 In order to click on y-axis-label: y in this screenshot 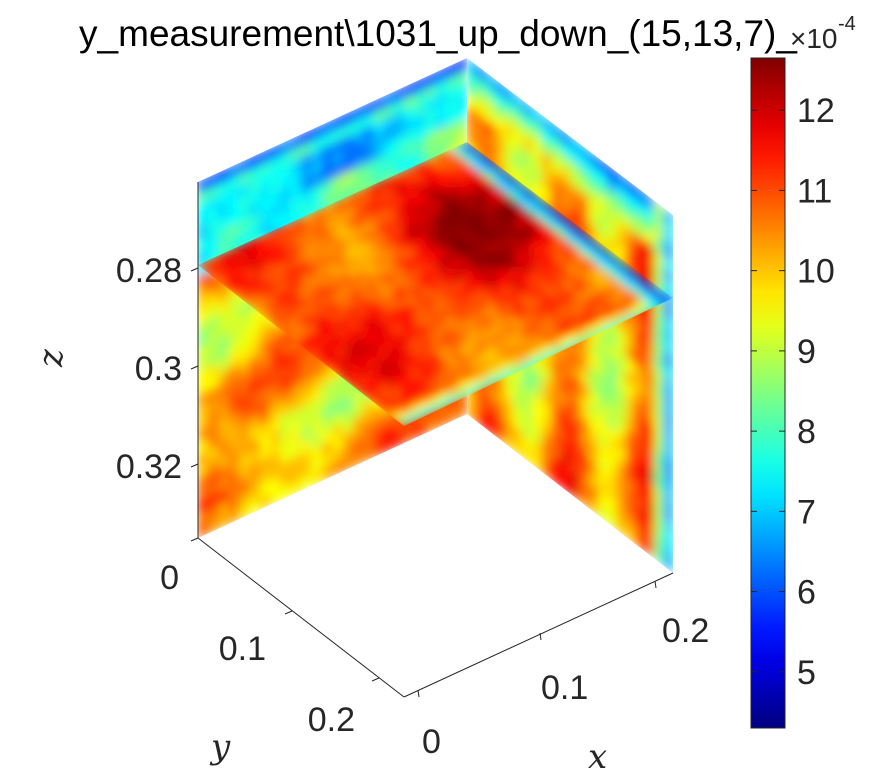, I will do `click(220, 747)`.